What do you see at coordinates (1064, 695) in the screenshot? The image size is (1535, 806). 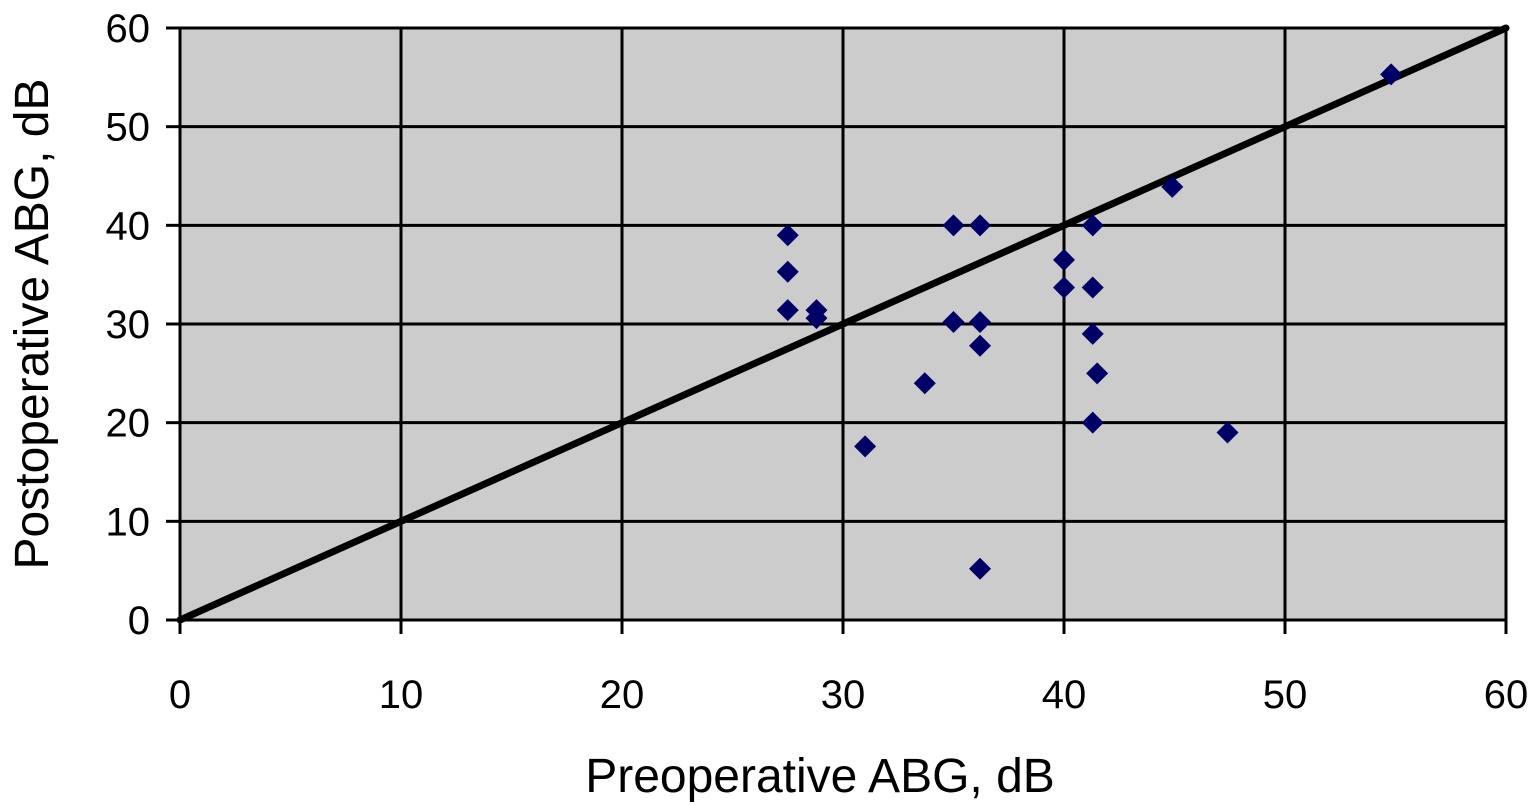 I see `x-tick-label: 40` at bounding box center [1064, 695].